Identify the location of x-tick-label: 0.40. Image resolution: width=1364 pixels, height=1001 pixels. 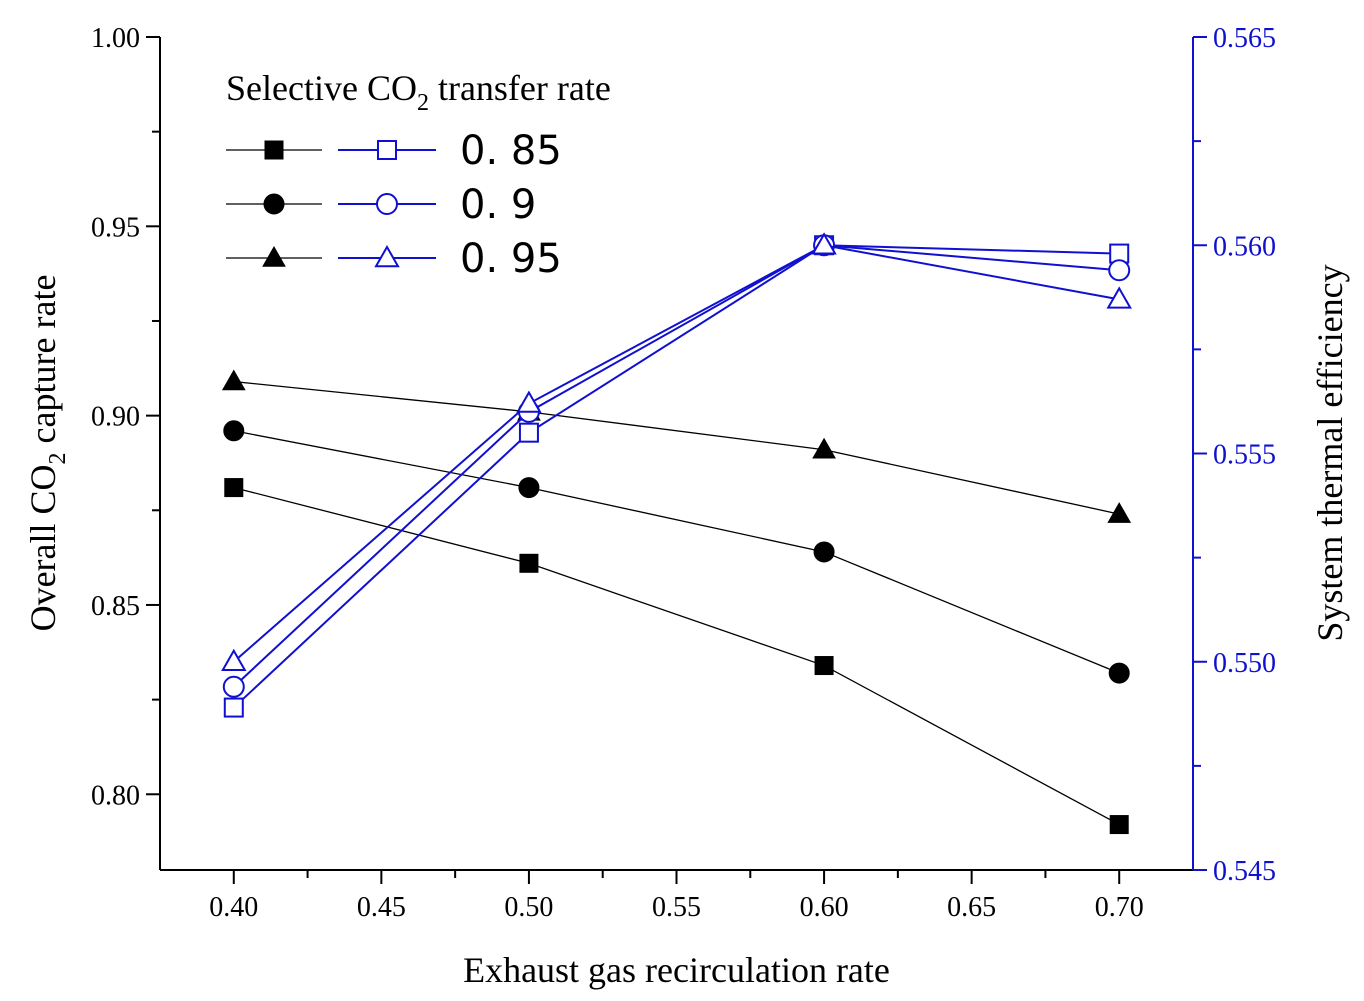
(233, 907).